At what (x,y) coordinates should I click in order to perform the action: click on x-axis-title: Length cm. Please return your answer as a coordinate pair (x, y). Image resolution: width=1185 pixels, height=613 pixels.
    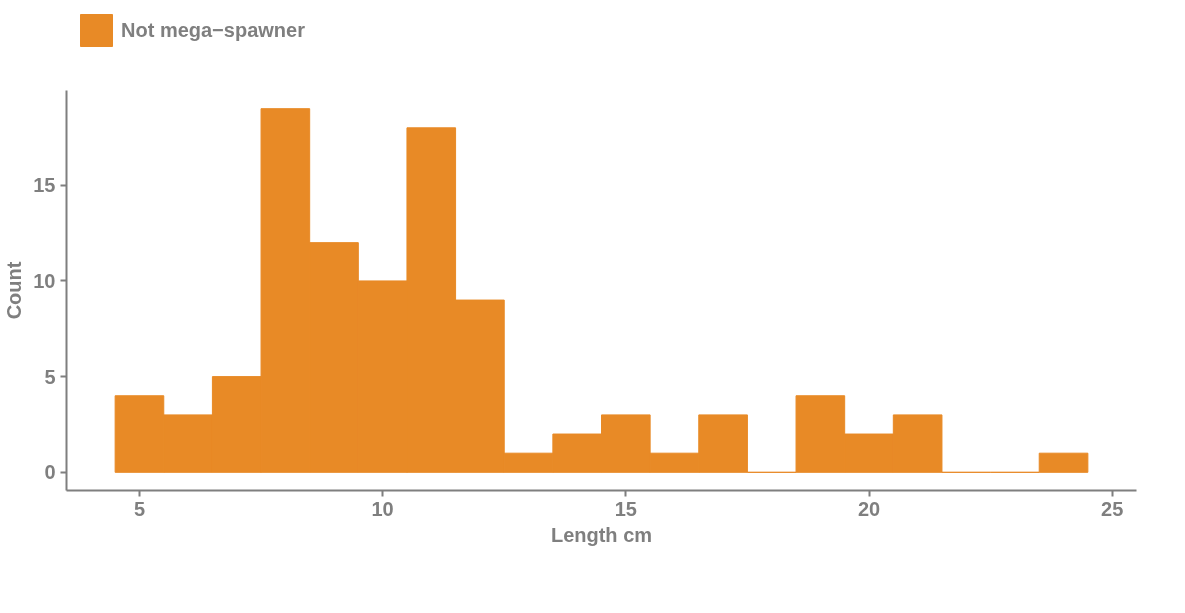
    Looking at the image, I should click on (601, 534).